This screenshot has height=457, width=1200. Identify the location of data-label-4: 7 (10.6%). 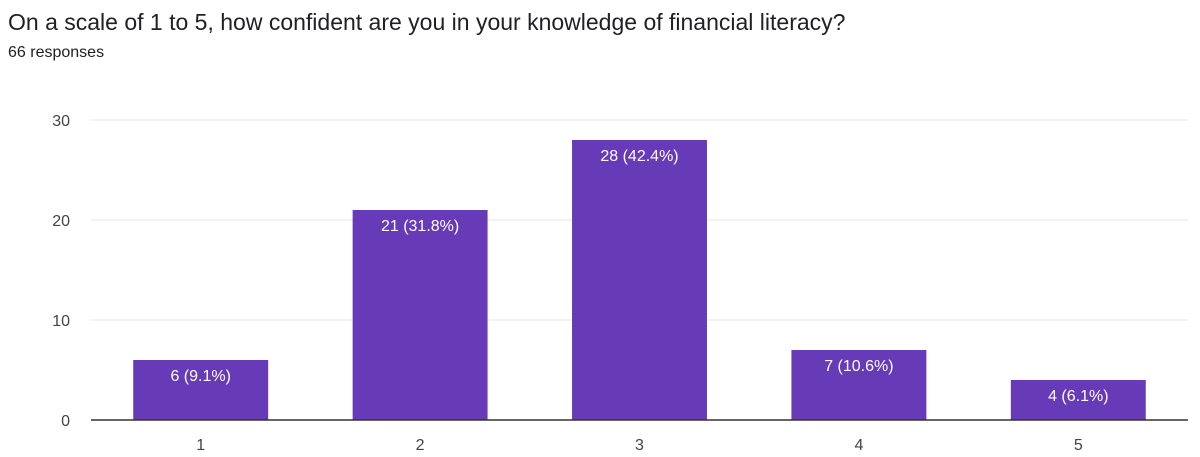
(858, 366).